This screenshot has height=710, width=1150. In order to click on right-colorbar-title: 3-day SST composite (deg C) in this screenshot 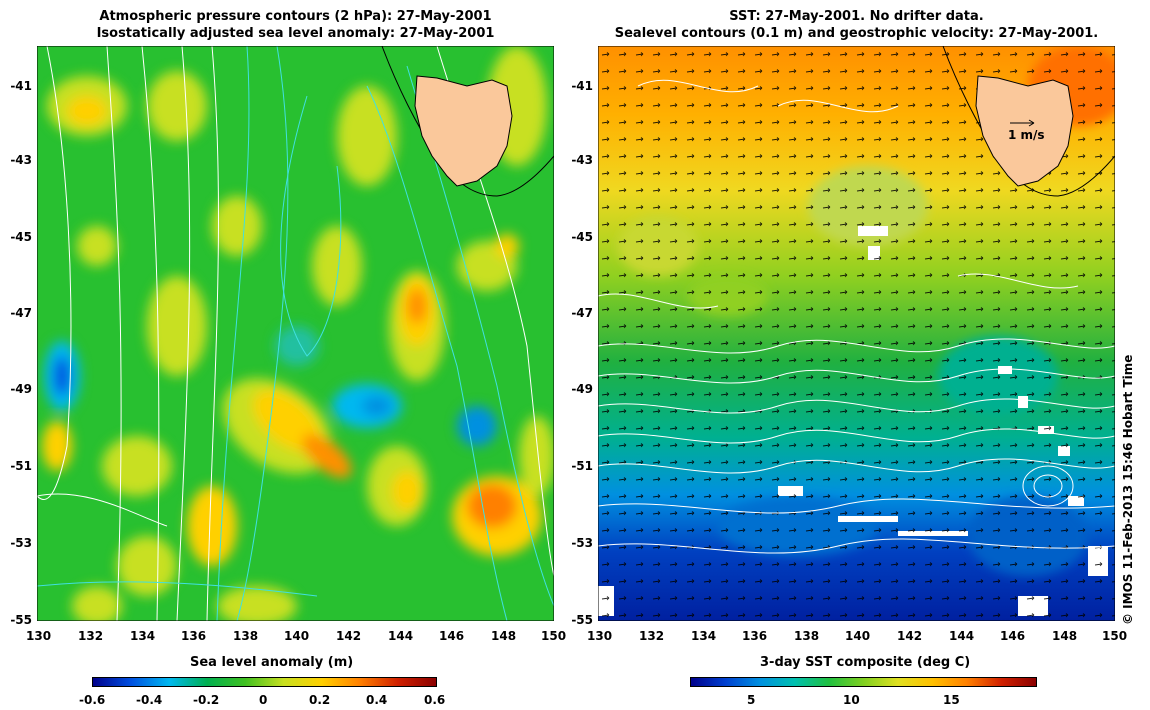, I will do `click(865, 662)`.